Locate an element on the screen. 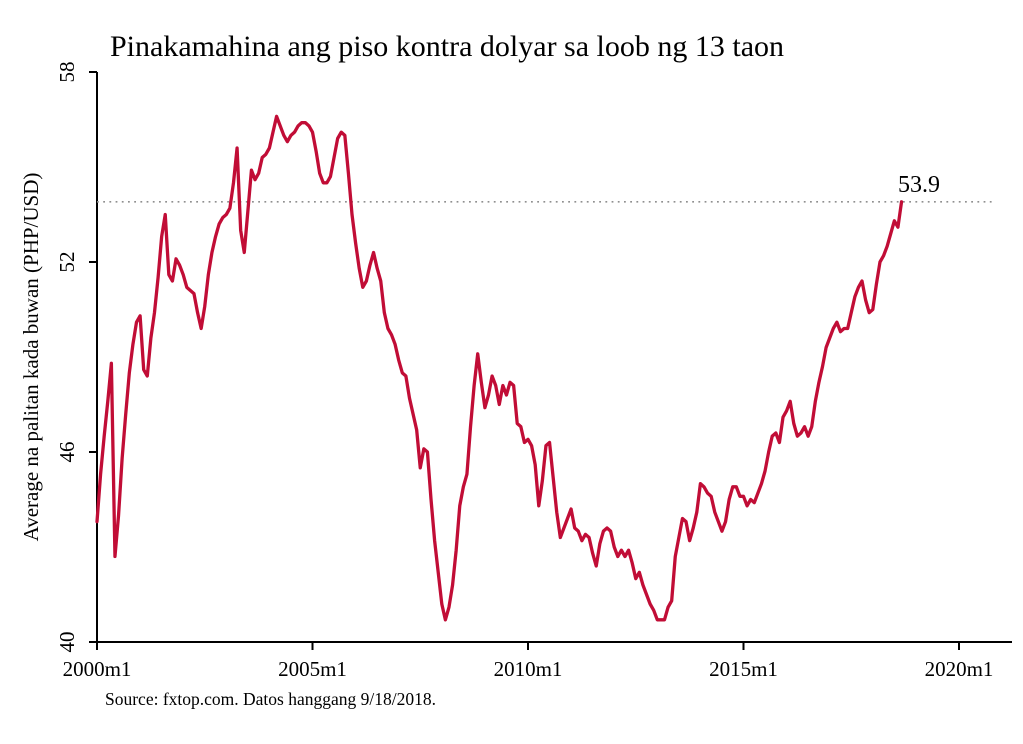  y-tick-label: 52 is located at coordinates (67, 262).